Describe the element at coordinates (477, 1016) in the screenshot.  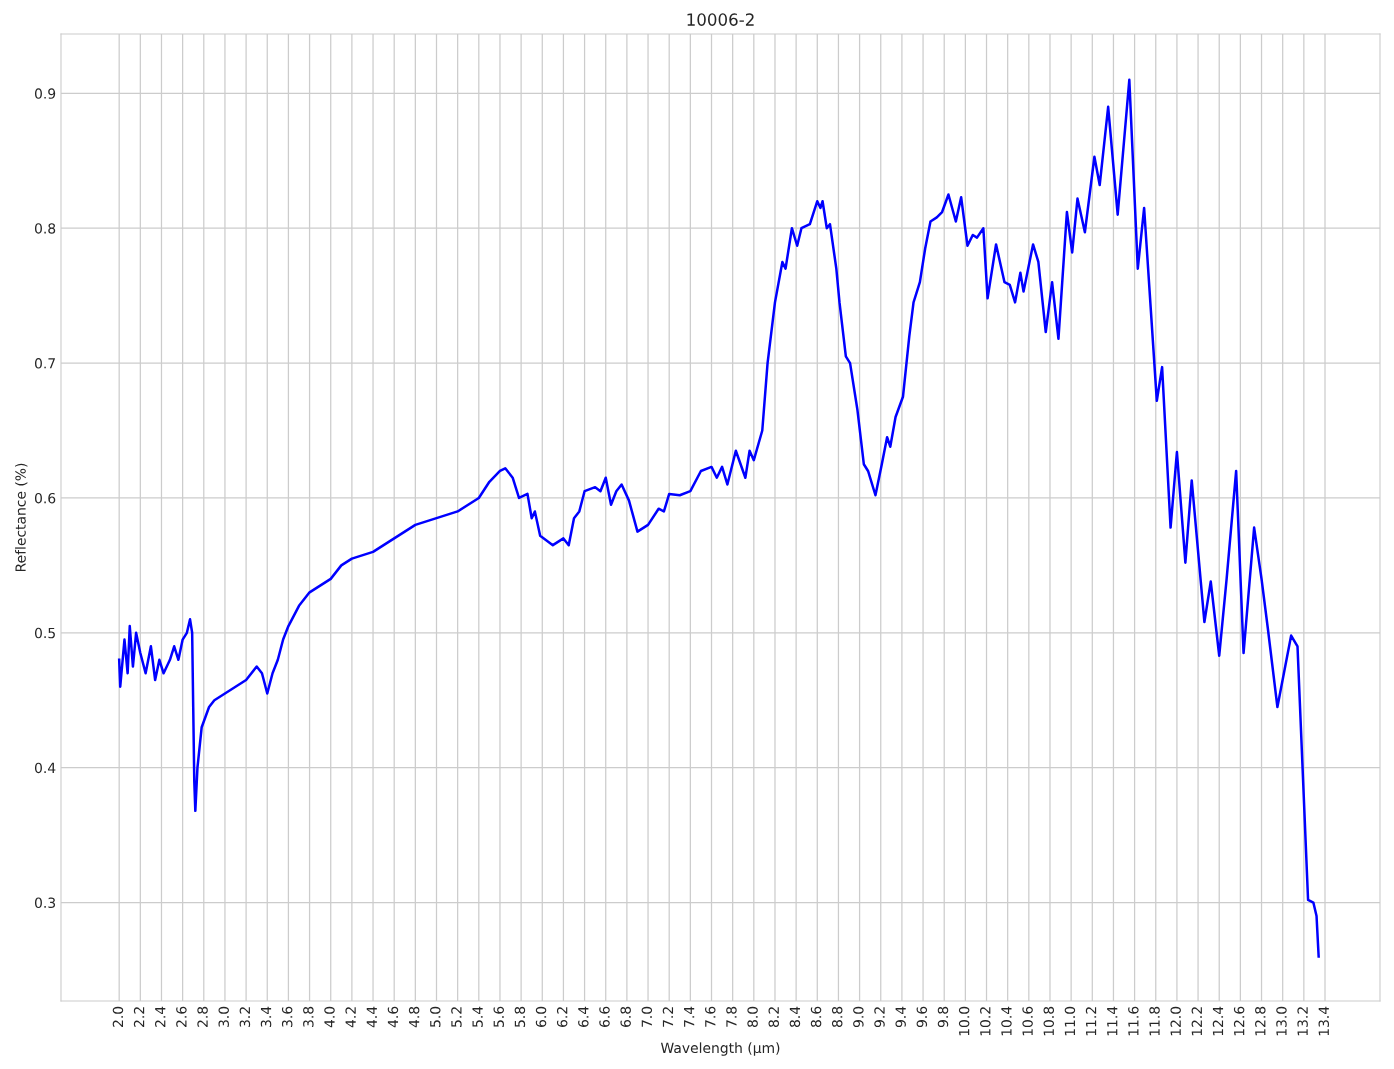
I see `x-tick-label: 5.4` at that location.